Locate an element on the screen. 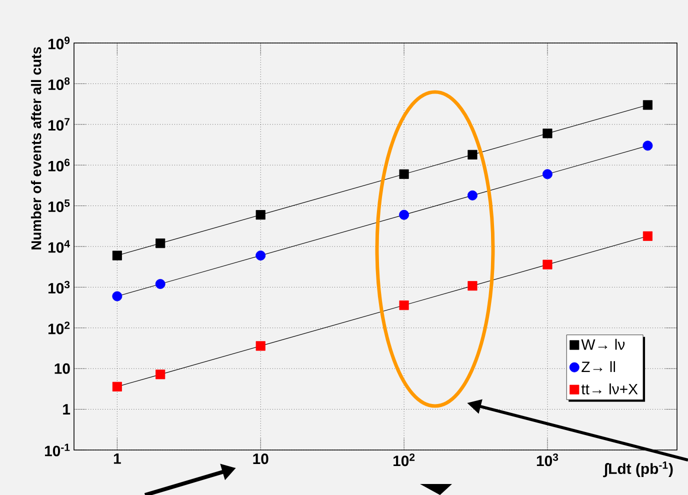 Image resolution: width=688 pixels, height=495 pixels. y-tick-label: 10$^{5}$ is located at coordinates (59, 206).